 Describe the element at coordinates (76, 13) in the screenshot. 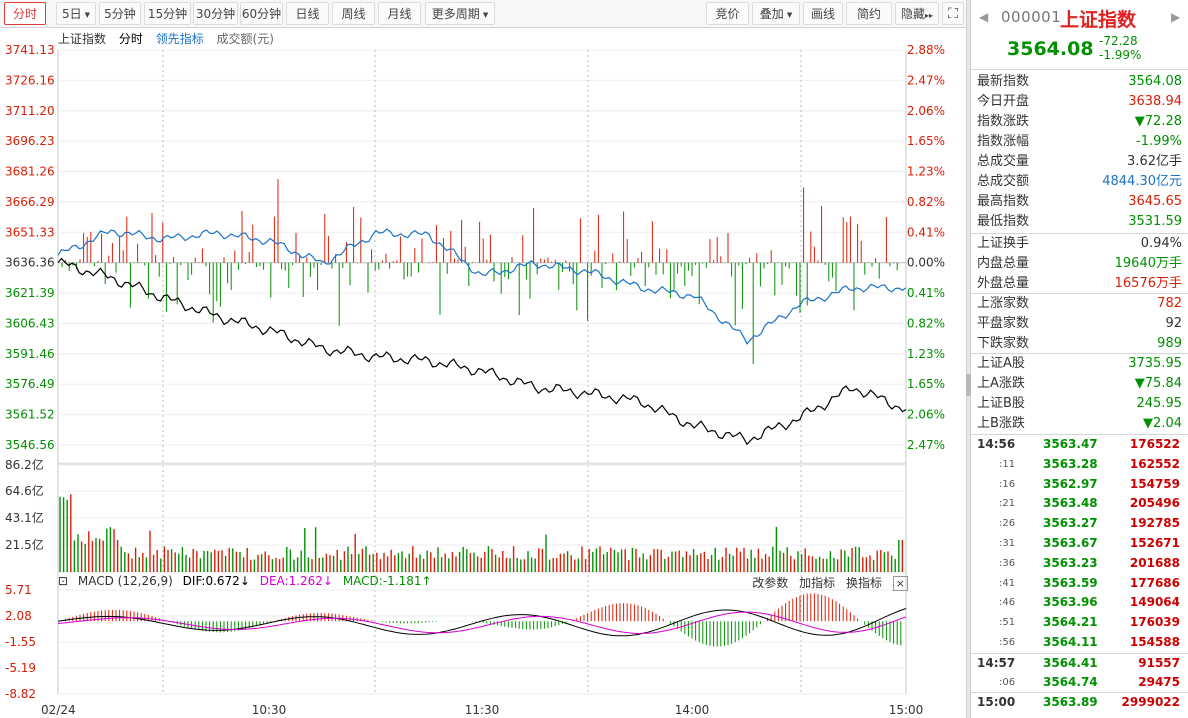

I see `tab-5day: 5日 ▼` at that location.